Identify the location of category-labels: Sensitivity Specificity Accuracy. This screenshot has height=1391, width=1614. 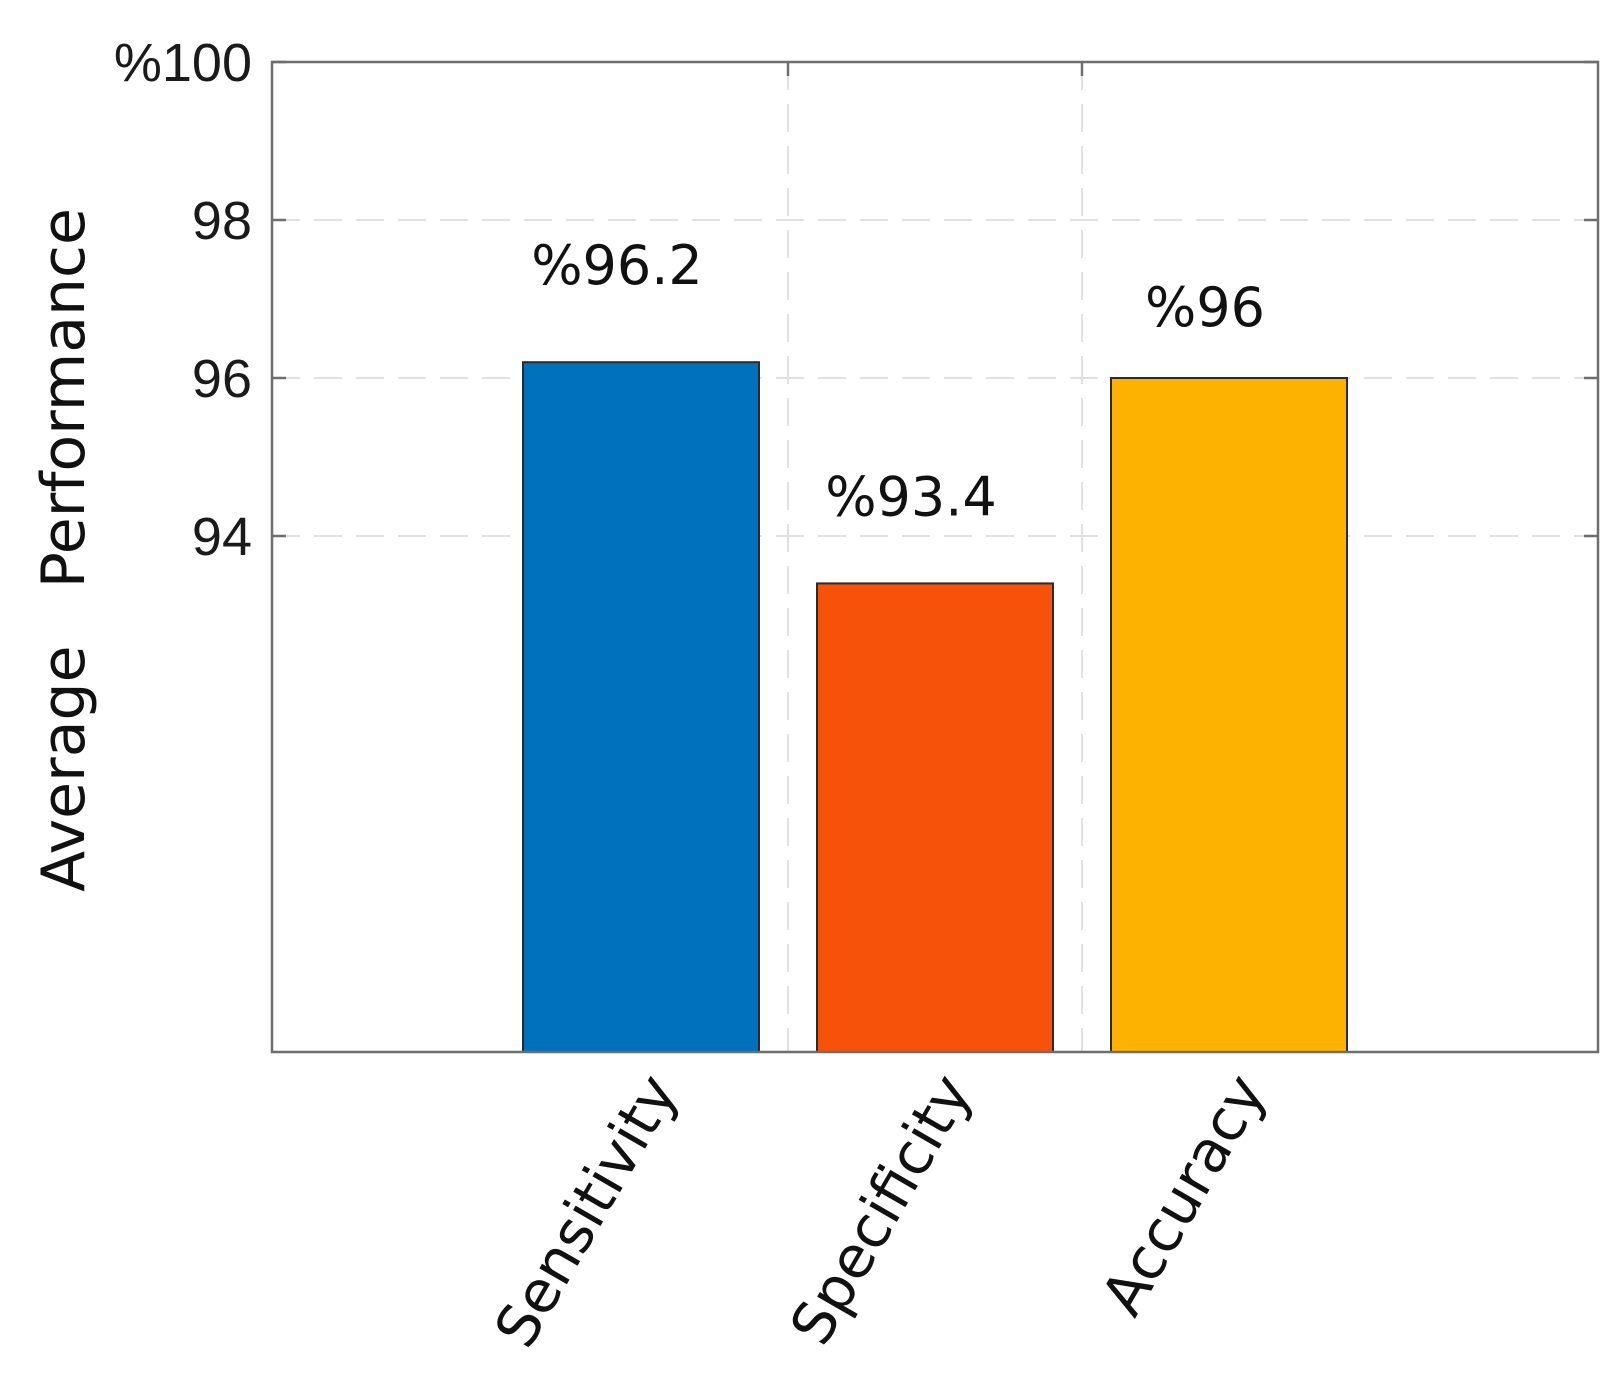
(880, 1210).